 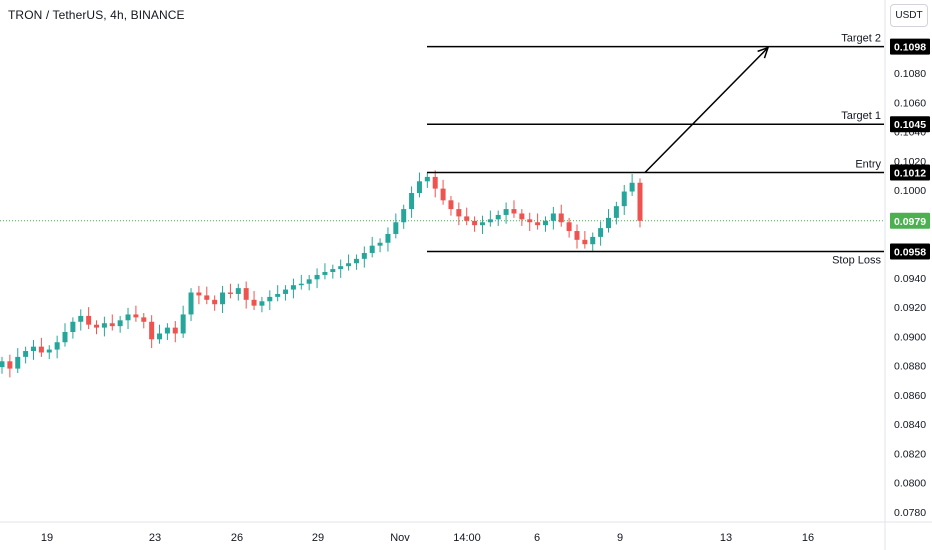 What do you see at coordinates (868, 165) in the screenshot?
I see `entry-label: Entry` at bounding box center [868, 165].